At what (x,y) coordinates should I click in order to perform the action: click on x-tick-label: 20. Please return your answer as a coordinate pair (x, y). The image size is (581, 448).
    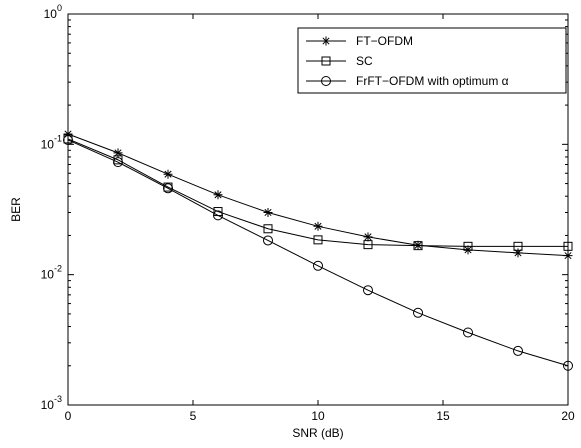
    Looking at the image, I should click on (568, 416).